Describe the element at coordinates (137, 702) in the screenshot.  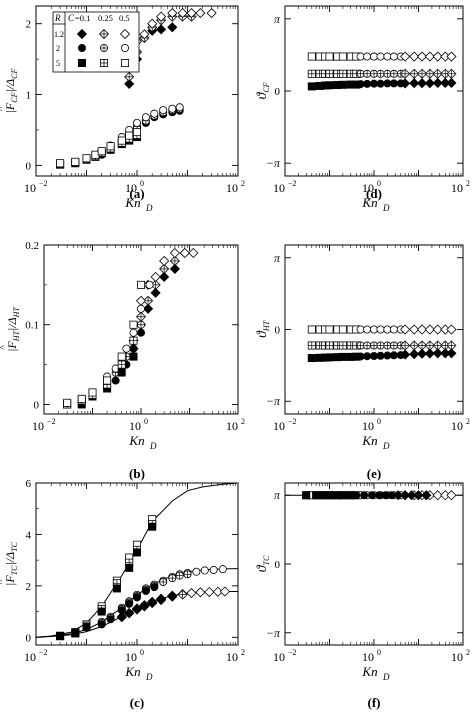
I see `panel-caption: (c)` at that location.